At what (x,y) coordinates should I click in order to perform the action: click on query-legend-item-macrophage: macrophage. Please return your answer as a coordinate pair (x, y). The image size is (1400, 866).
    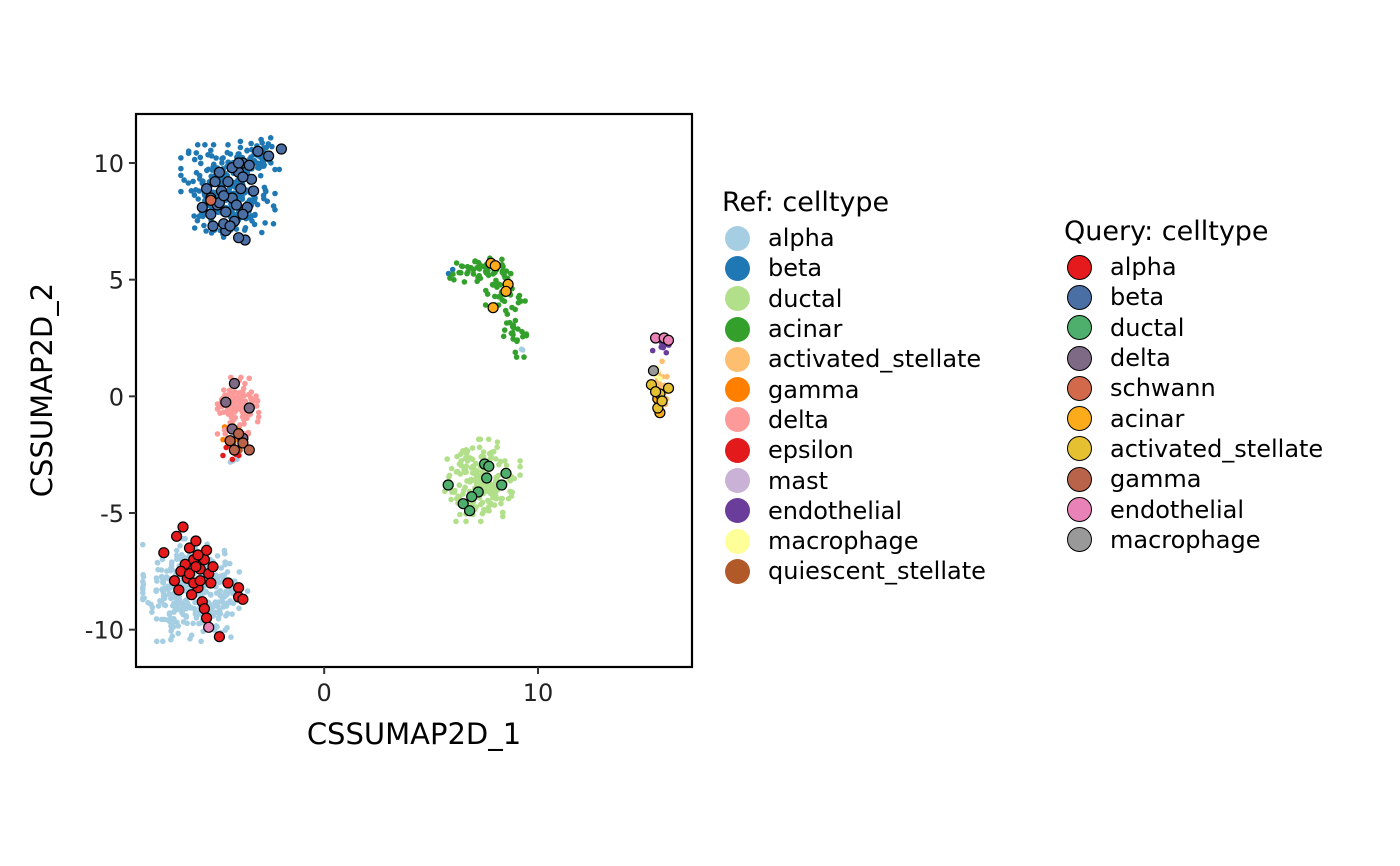
    Looking at the image, I should click on (1193, 540).